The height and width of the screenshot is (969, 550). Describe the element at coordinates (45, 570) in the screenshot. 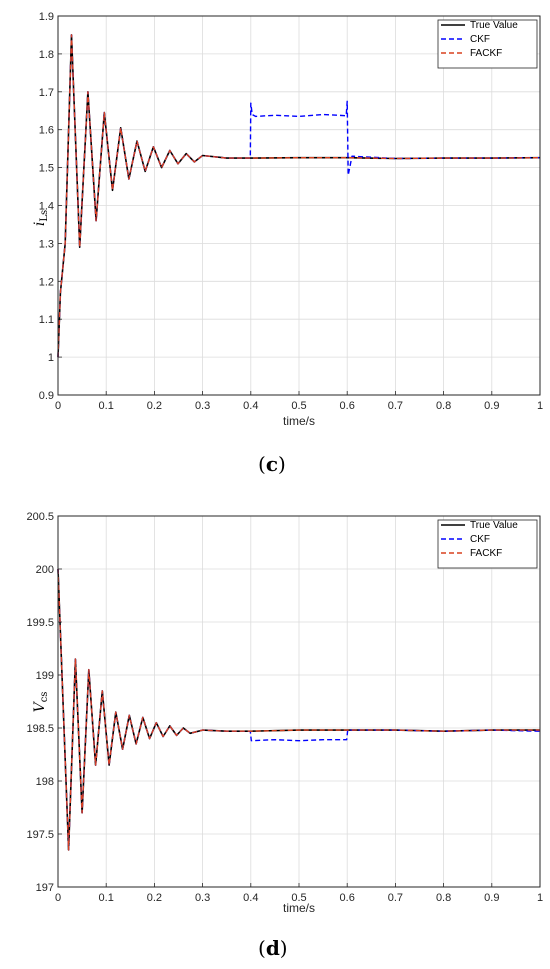

I see `y-tick-label: 200` at that location.